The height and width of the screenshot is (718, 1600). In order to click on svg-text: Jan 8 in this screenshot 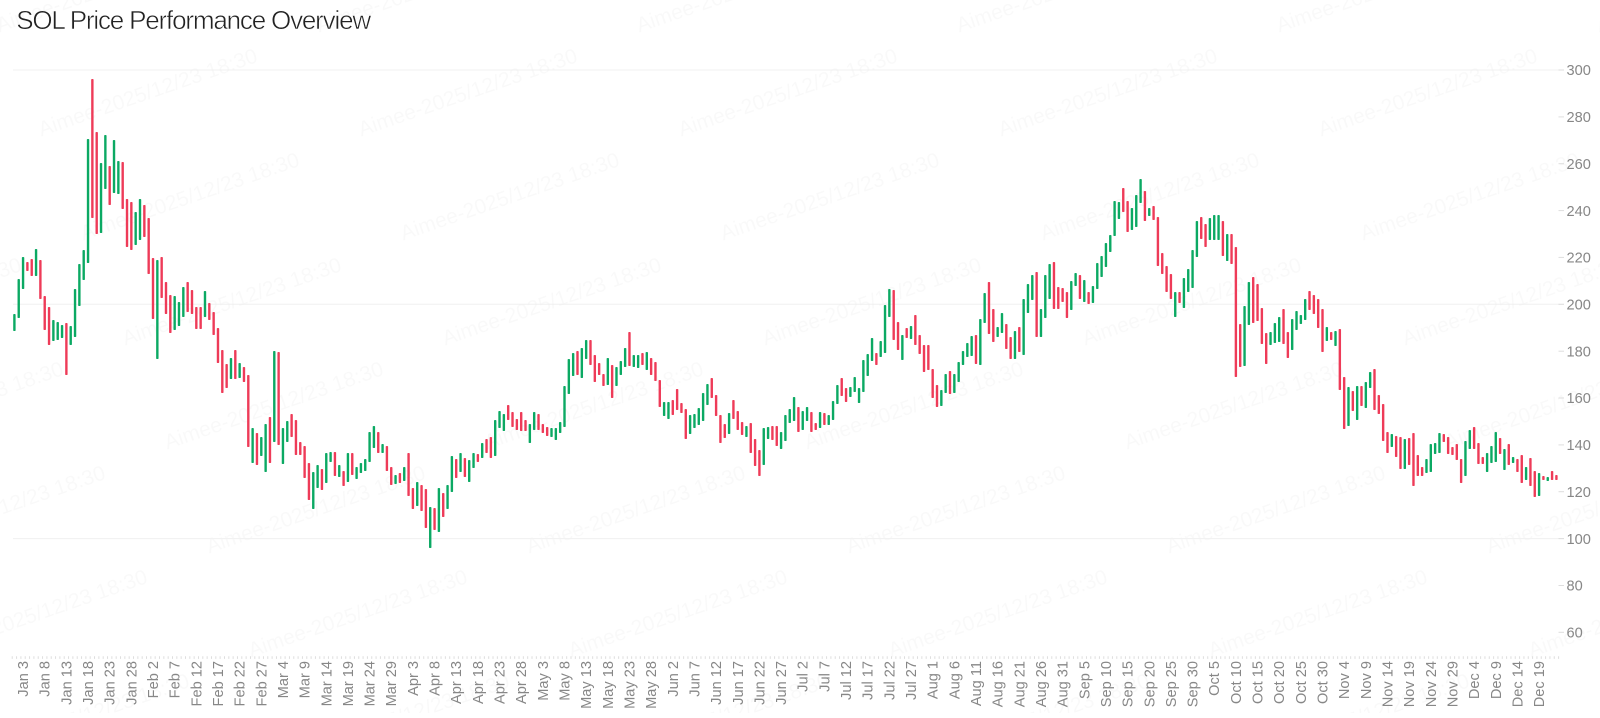, I will do `click(46, 679)`.